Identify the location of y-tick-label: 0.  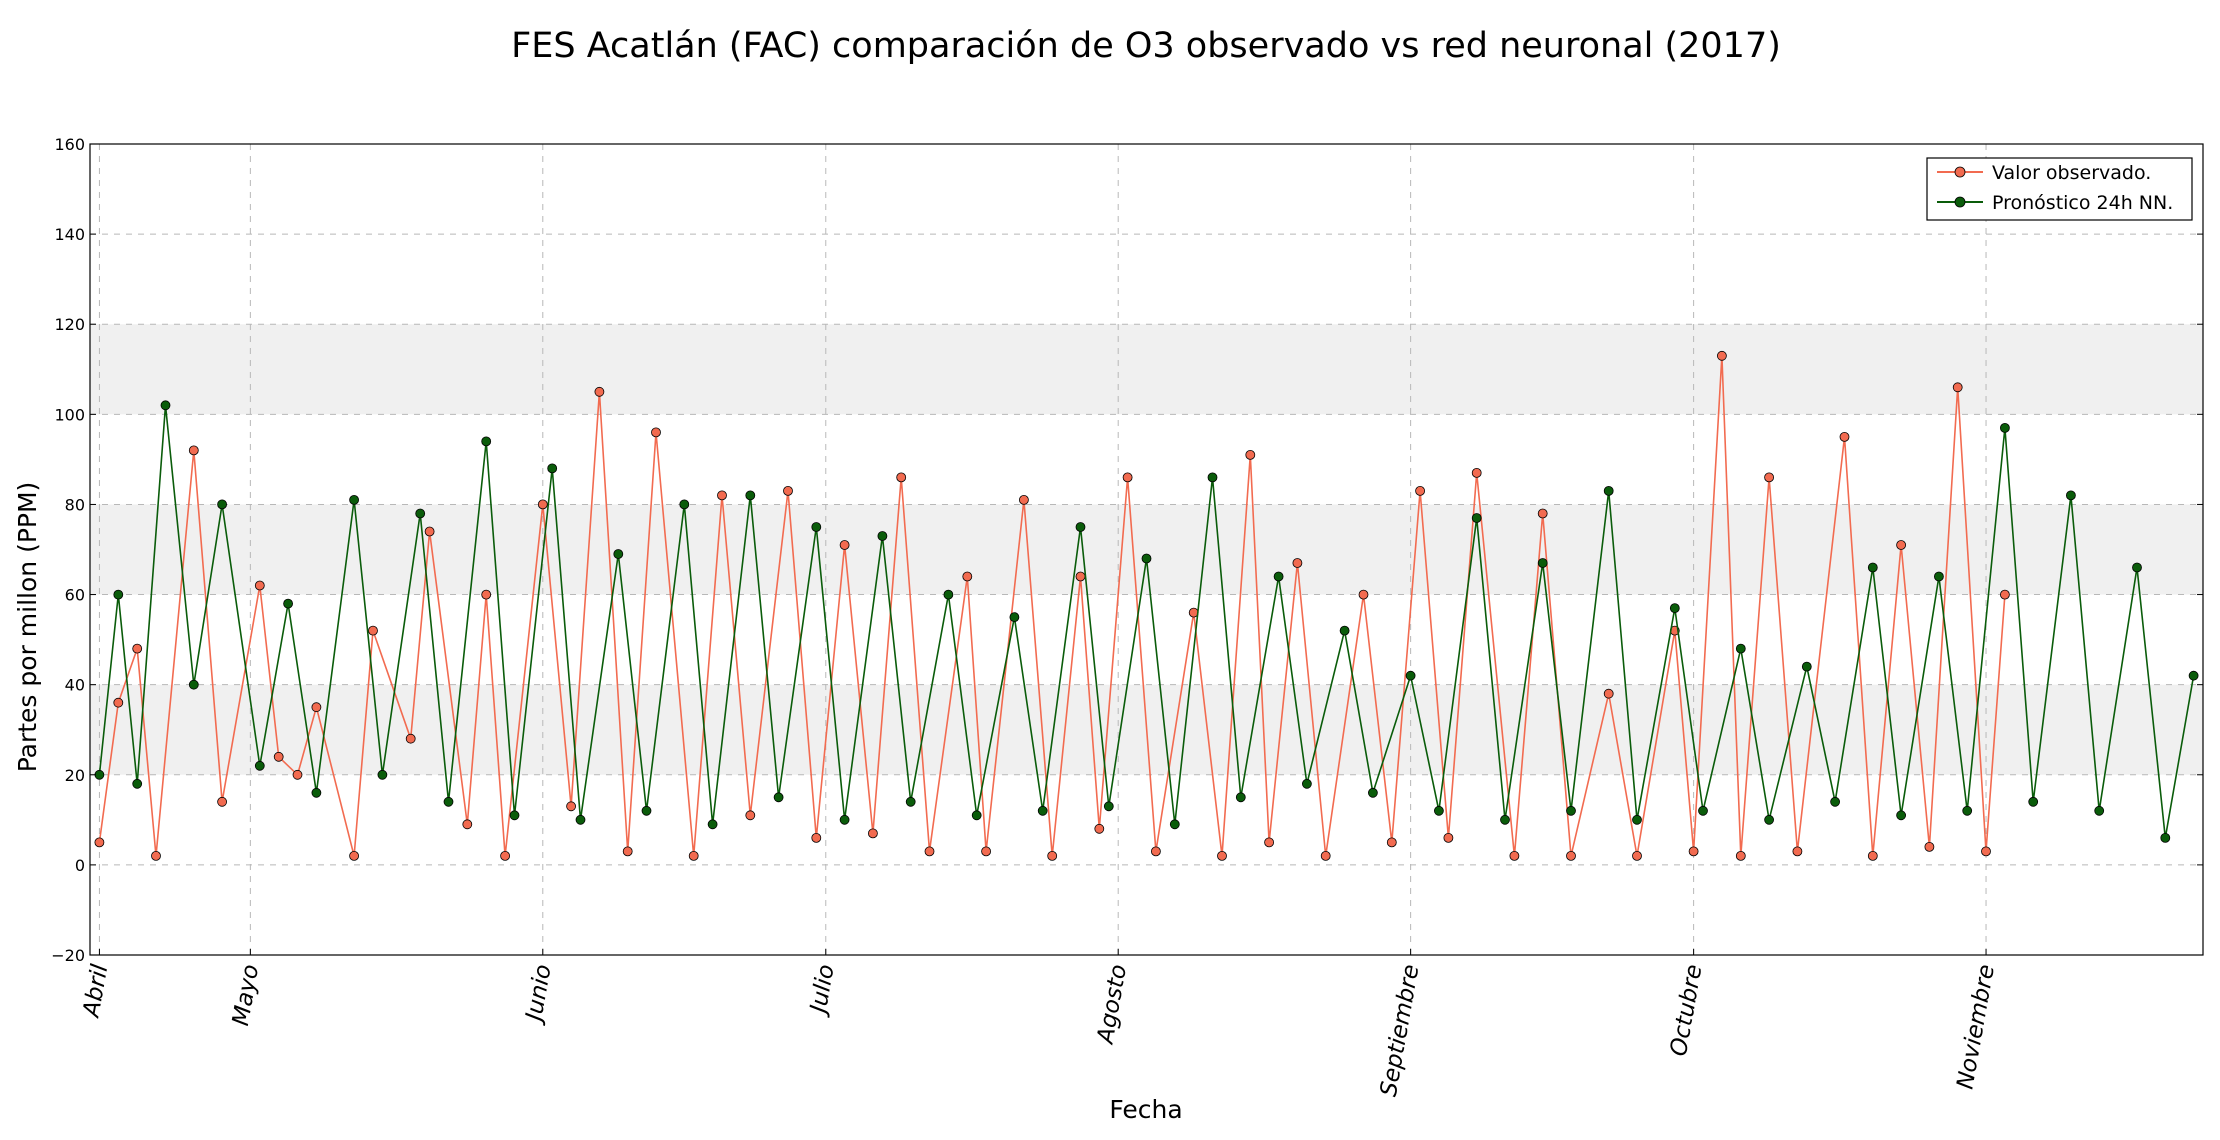
(80, 865).